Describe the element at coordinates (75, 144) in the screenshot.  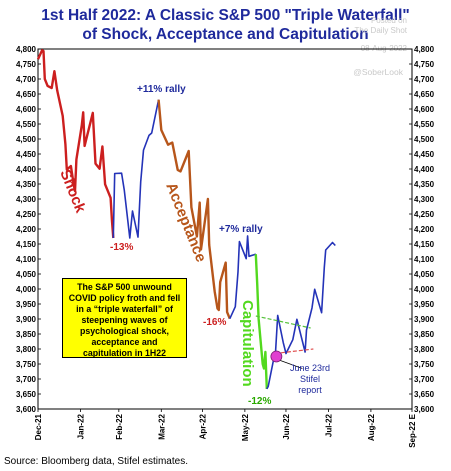
I see `series-line-shock` at that location.